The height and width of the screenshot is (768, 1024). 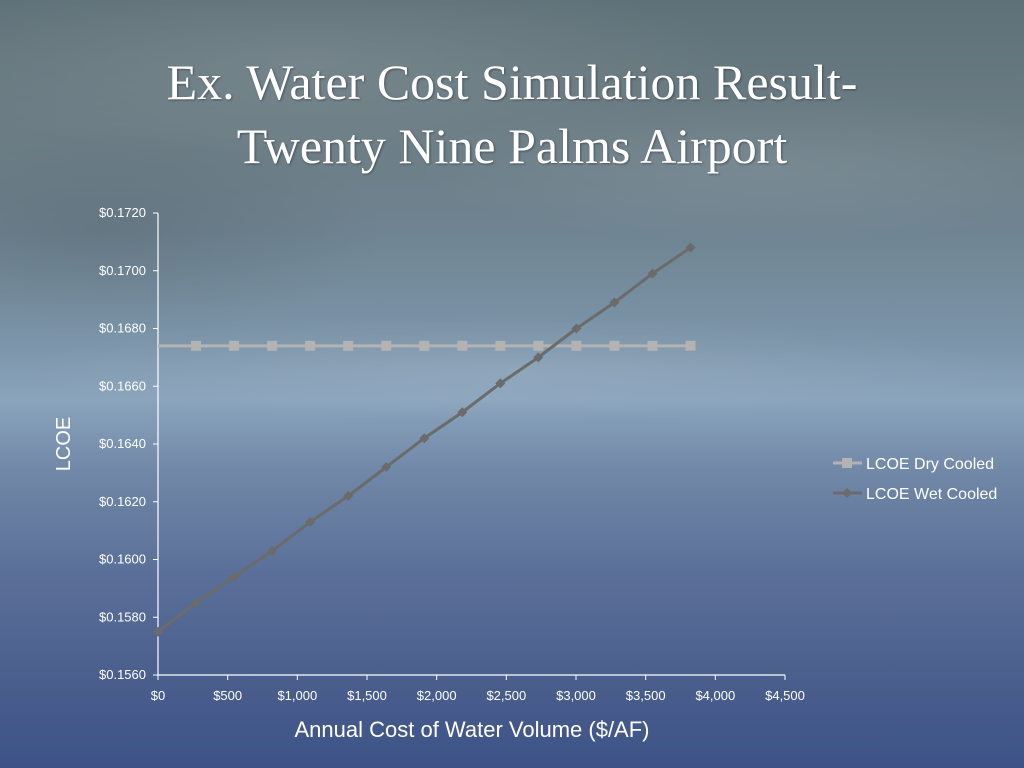 I want to click on y-tick-label: $0.1660, so click(x=122, y=385).